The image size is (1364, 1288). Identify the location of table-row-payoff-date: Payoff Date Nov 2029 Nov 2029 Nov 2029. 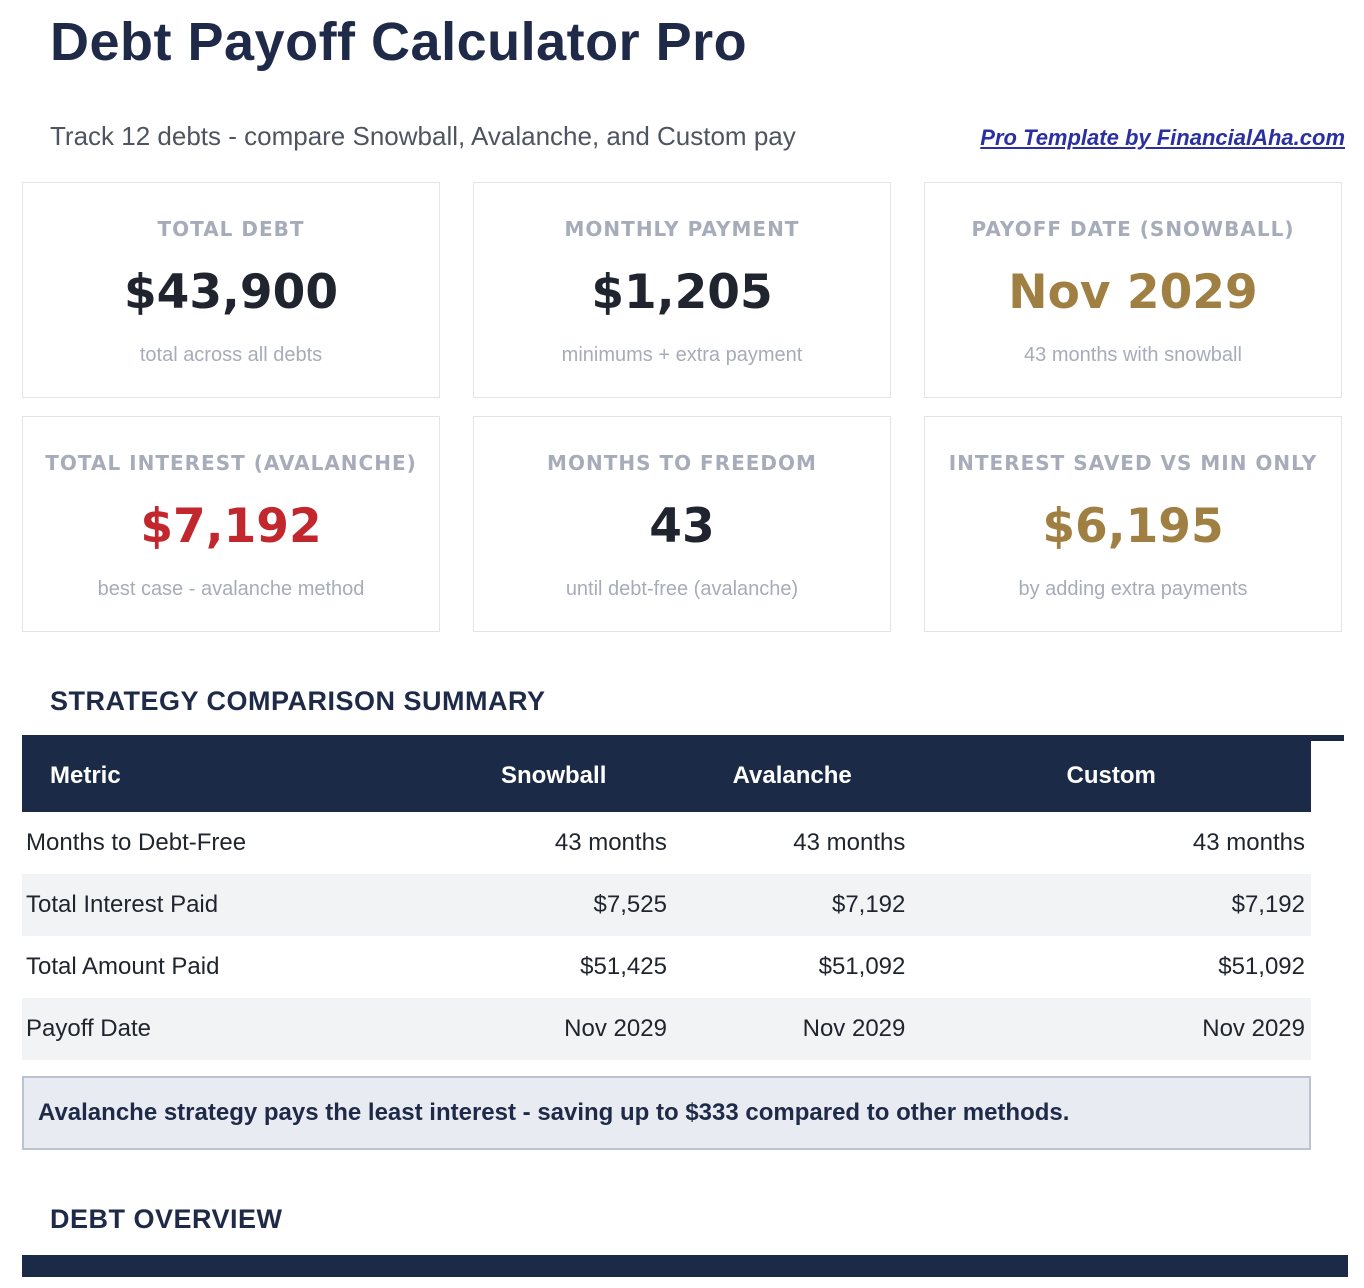
(666, 1028).